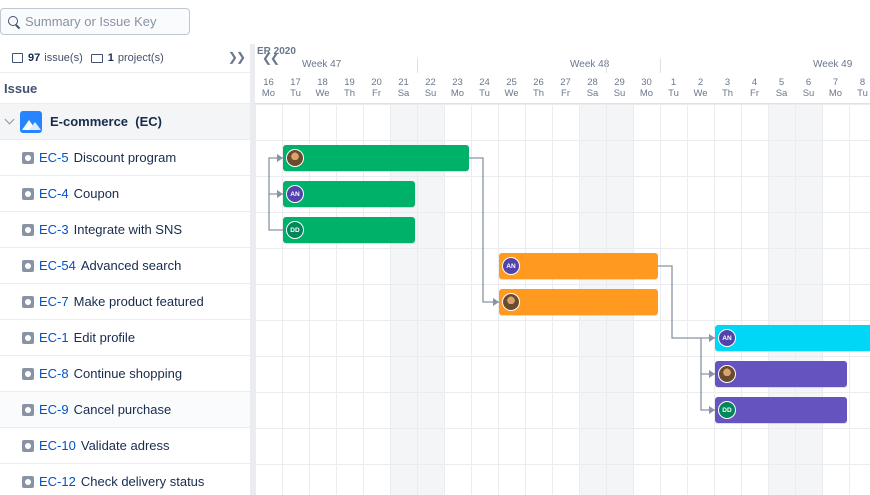 This screenshot has height=495, width=870. I want to click on project-row: E-commerce (EC), so click(125, 122).